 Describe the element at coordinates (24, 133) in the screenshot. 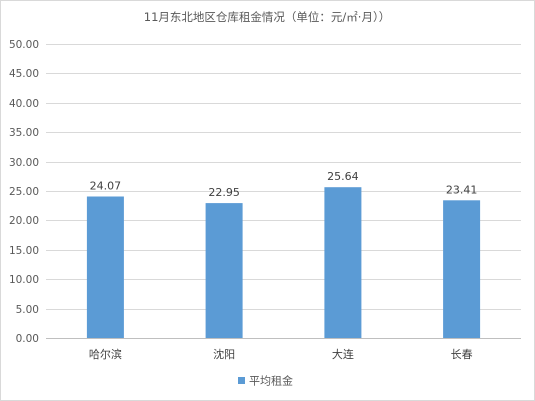

I see `y-tick-label: 35.00` at that location.